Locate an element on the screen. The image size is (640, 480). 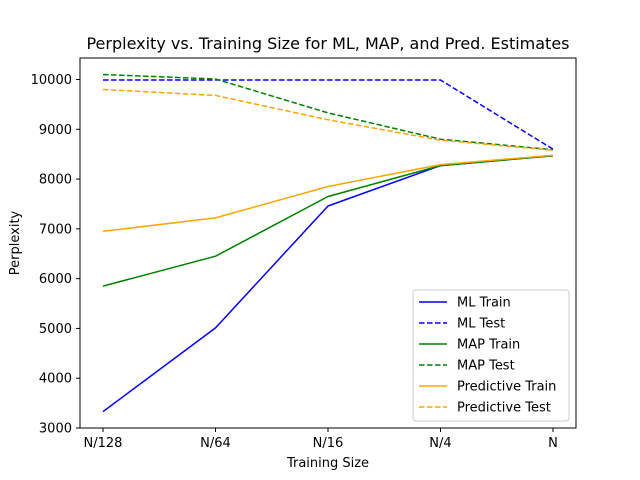
x-tick-label: N/64 is located at coordinates (215, 443).